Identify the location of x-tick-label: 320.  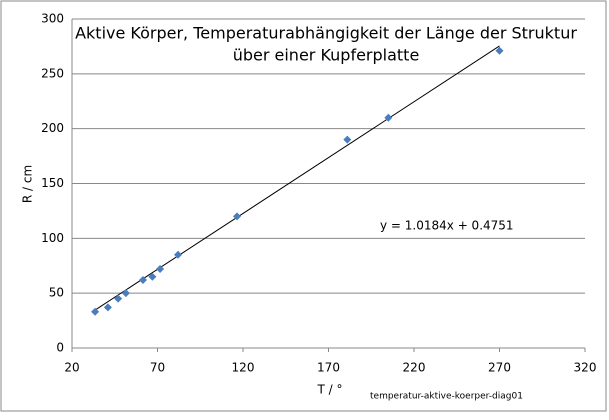
(585, 368).